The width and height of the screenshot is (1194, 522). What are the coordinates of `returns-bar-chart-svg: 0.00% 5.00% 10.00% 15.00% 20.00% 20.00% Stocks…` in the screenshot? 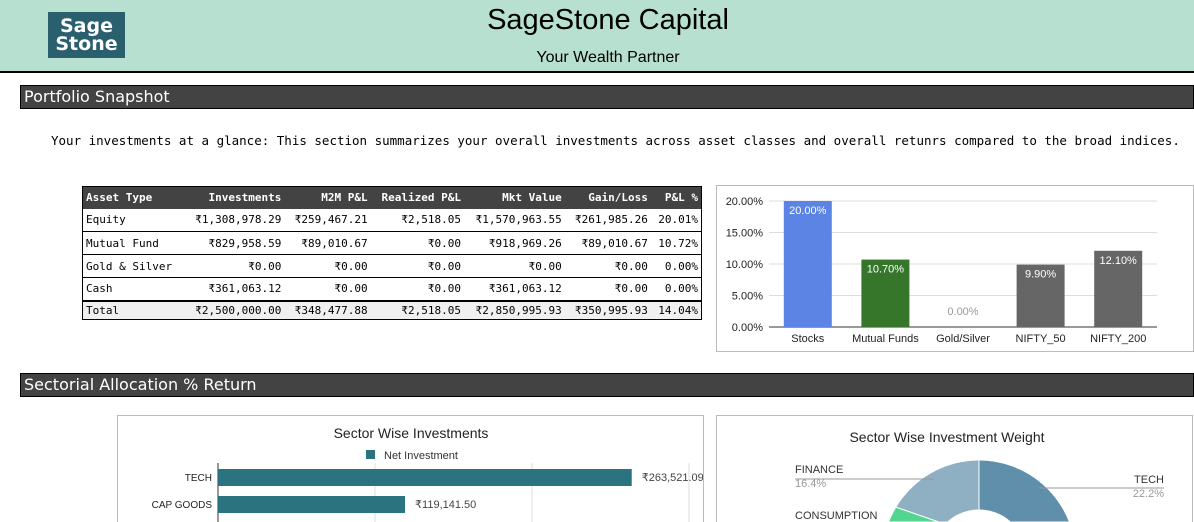 It's located at (941, 270).